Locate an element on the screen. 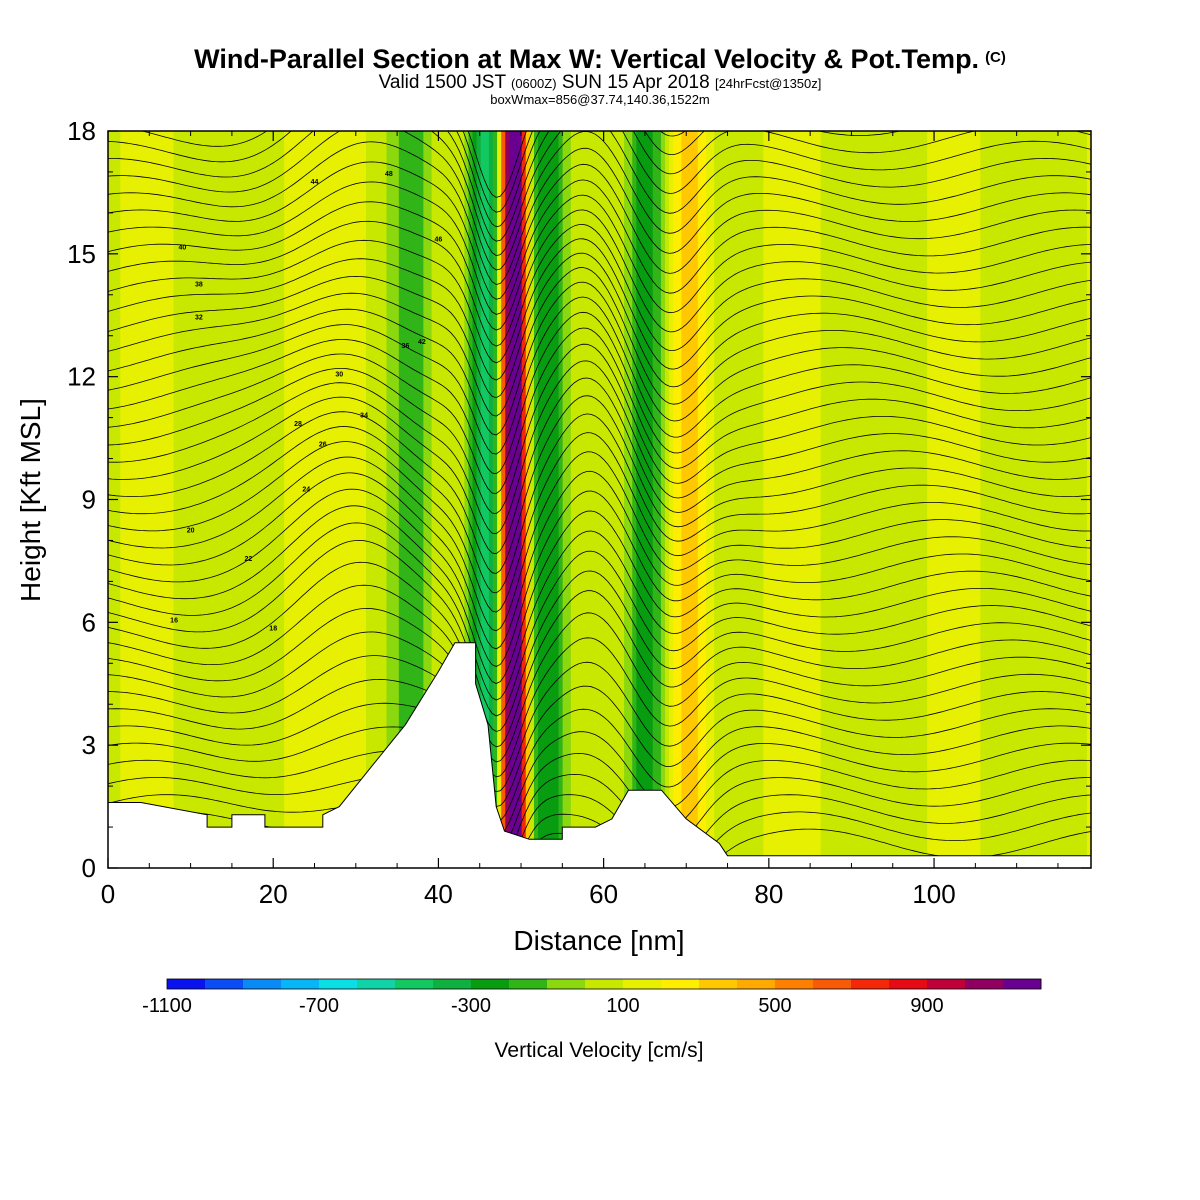  y-tick-label: 15 is located at coordinates (81, 254).